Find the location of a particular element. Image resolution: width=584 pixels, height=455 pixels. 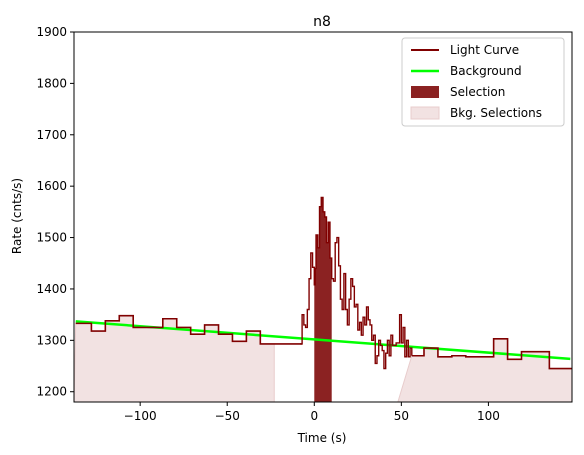

y-tick-label: 1200 is located at coordinates (51, 392).